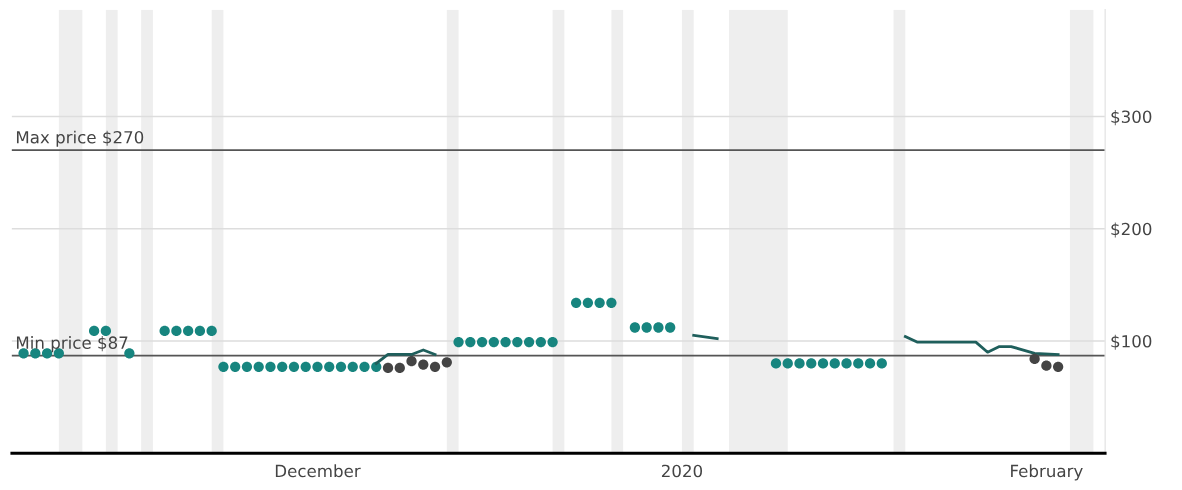 The width and height of the screenshot is (1182, 490). Describe the element at coordinates (1131, 230) in the screenshot. I see `y-tick-label: $200` at that location.